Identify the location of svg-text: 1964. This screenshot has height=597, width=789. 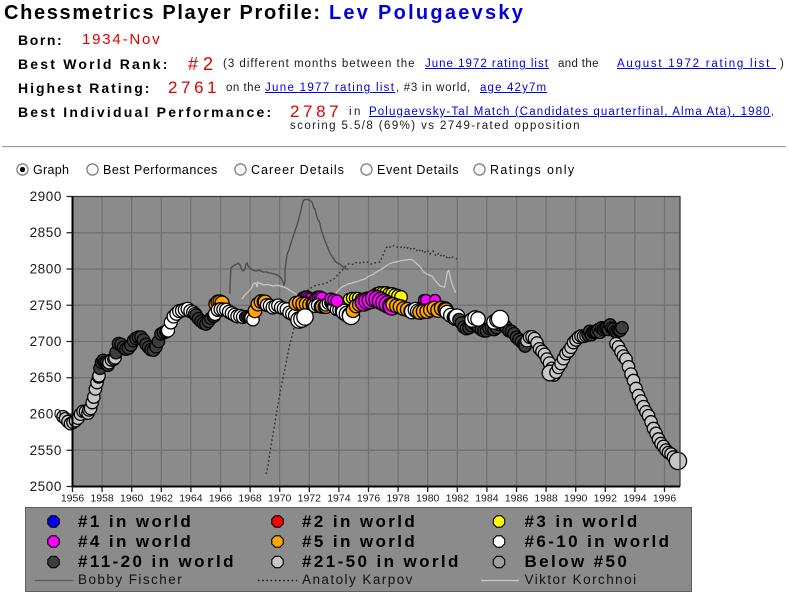
(191, 499).